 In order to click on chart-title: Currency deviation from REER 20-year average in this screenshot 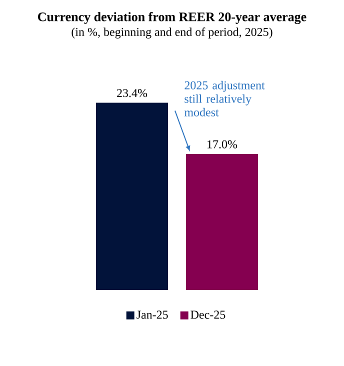, I will do `click(172, 18)`.